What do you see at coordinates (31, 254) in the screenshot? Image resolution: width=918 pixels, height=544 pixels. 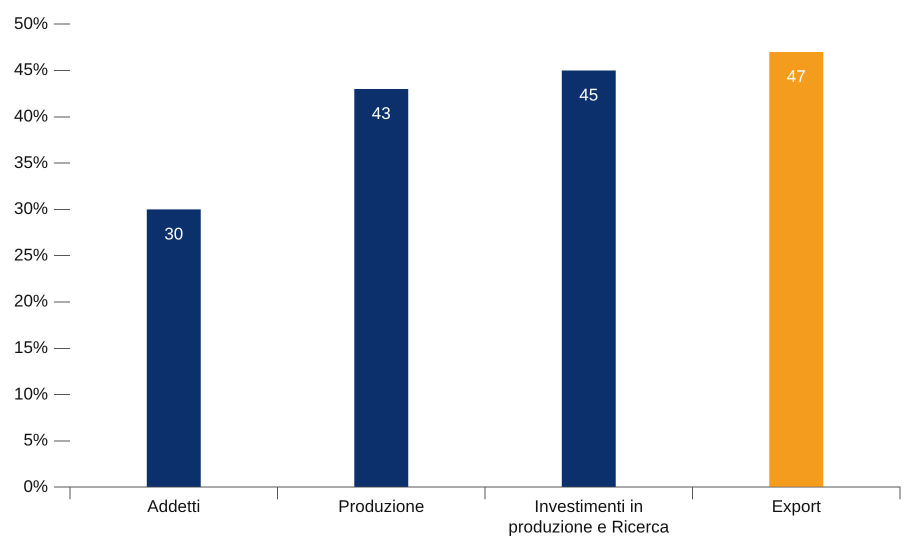 I see `y-tick-label: 25%` at bounding box center [31, 254].